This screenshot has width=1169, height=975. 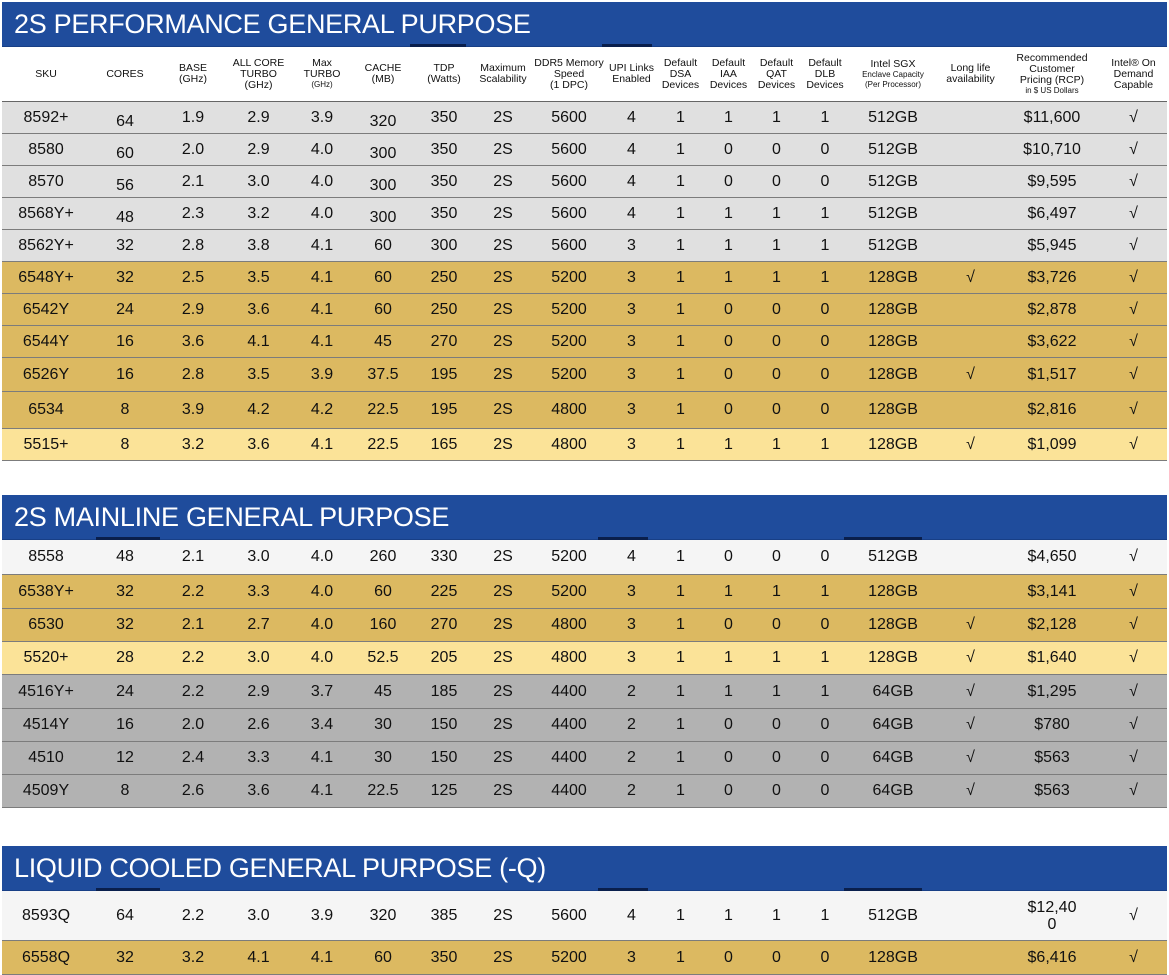 I want to click on cell-sku: 4510, so click(x=46, y=757).